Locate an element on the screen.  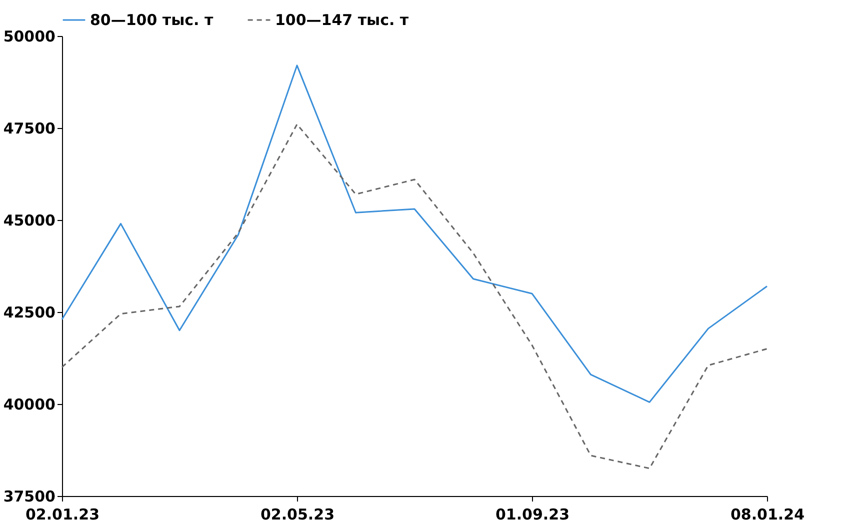
x-tick-label: 08.01.24 is located at coordinates (767, 515).